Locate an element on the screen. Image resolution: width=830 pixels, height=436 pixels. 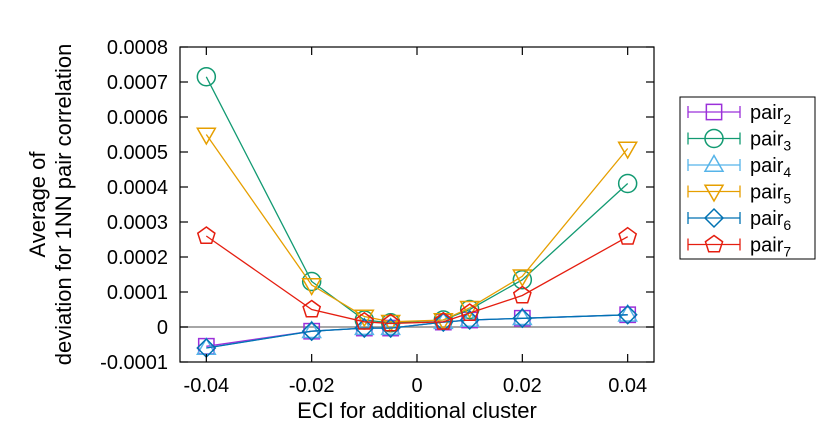
legend-box is located at coordinates (747, 178).